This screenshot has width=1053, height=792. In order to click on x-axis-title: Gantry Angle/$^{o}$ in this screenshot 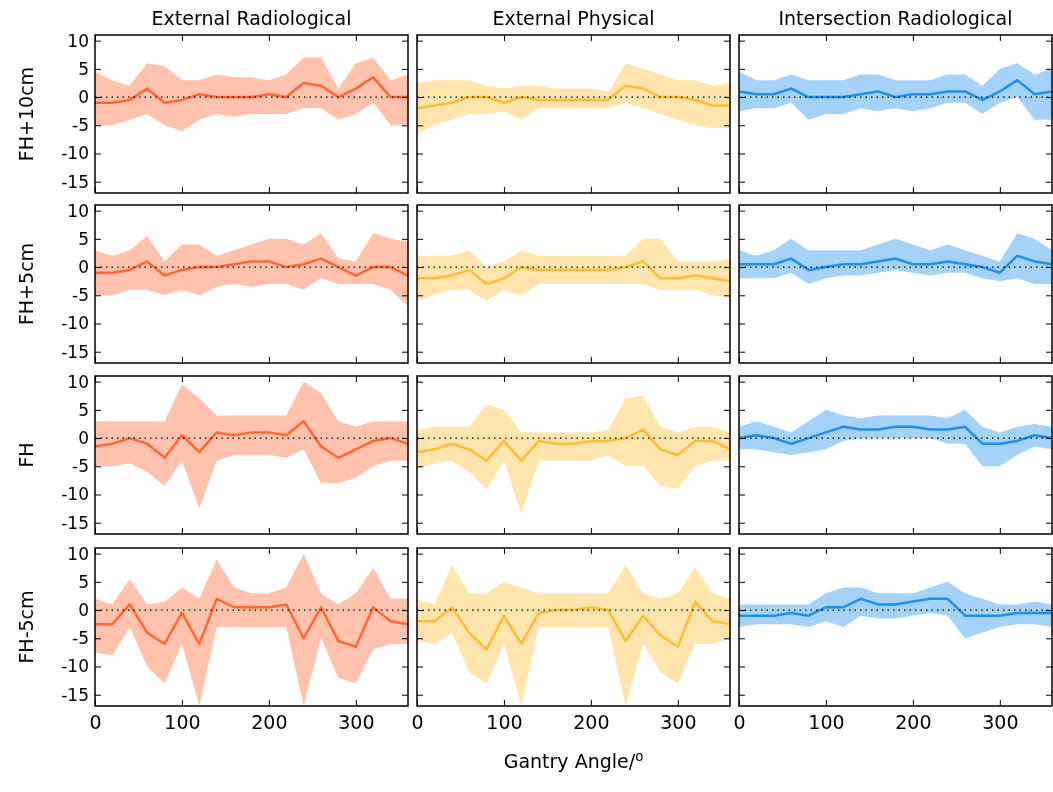, I will do `click(573, 760)`.